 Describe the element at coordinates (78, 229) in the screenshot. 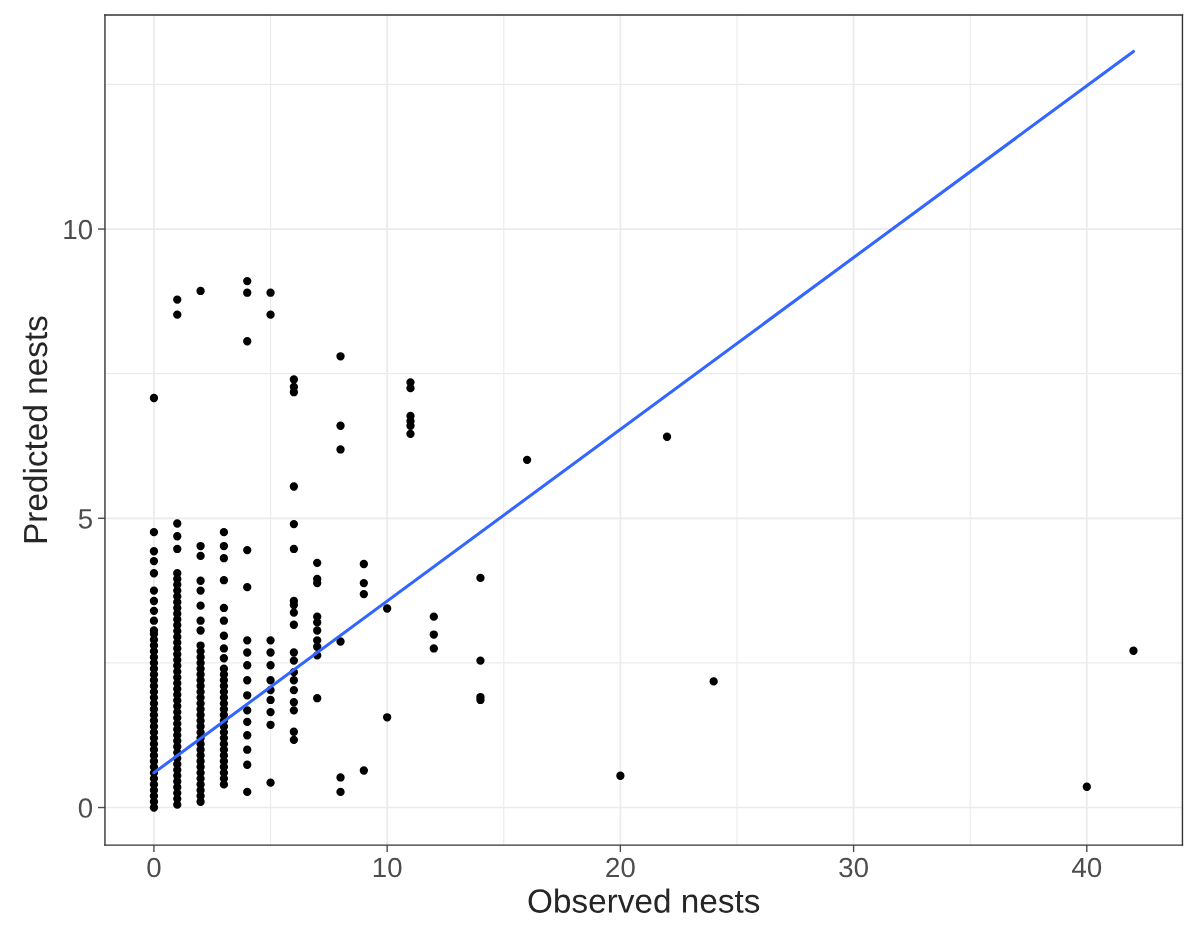

I see `y-tick-label: 10` at that location.